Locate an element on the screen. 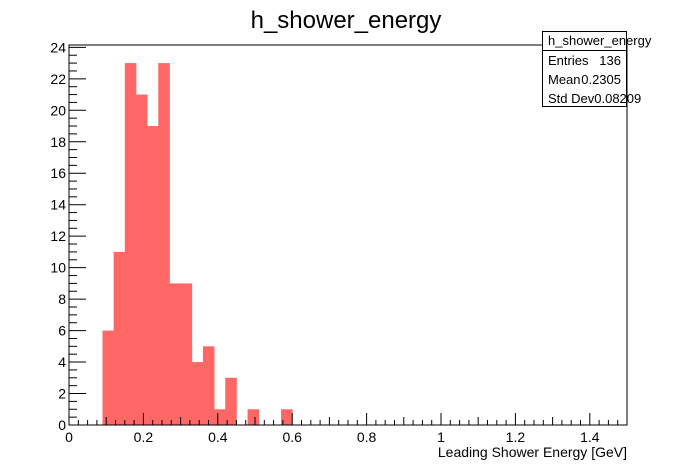 The width and height of the screenshot is (696, 472). chart-title: h_shower_energy is located at coordinates (346, 20).